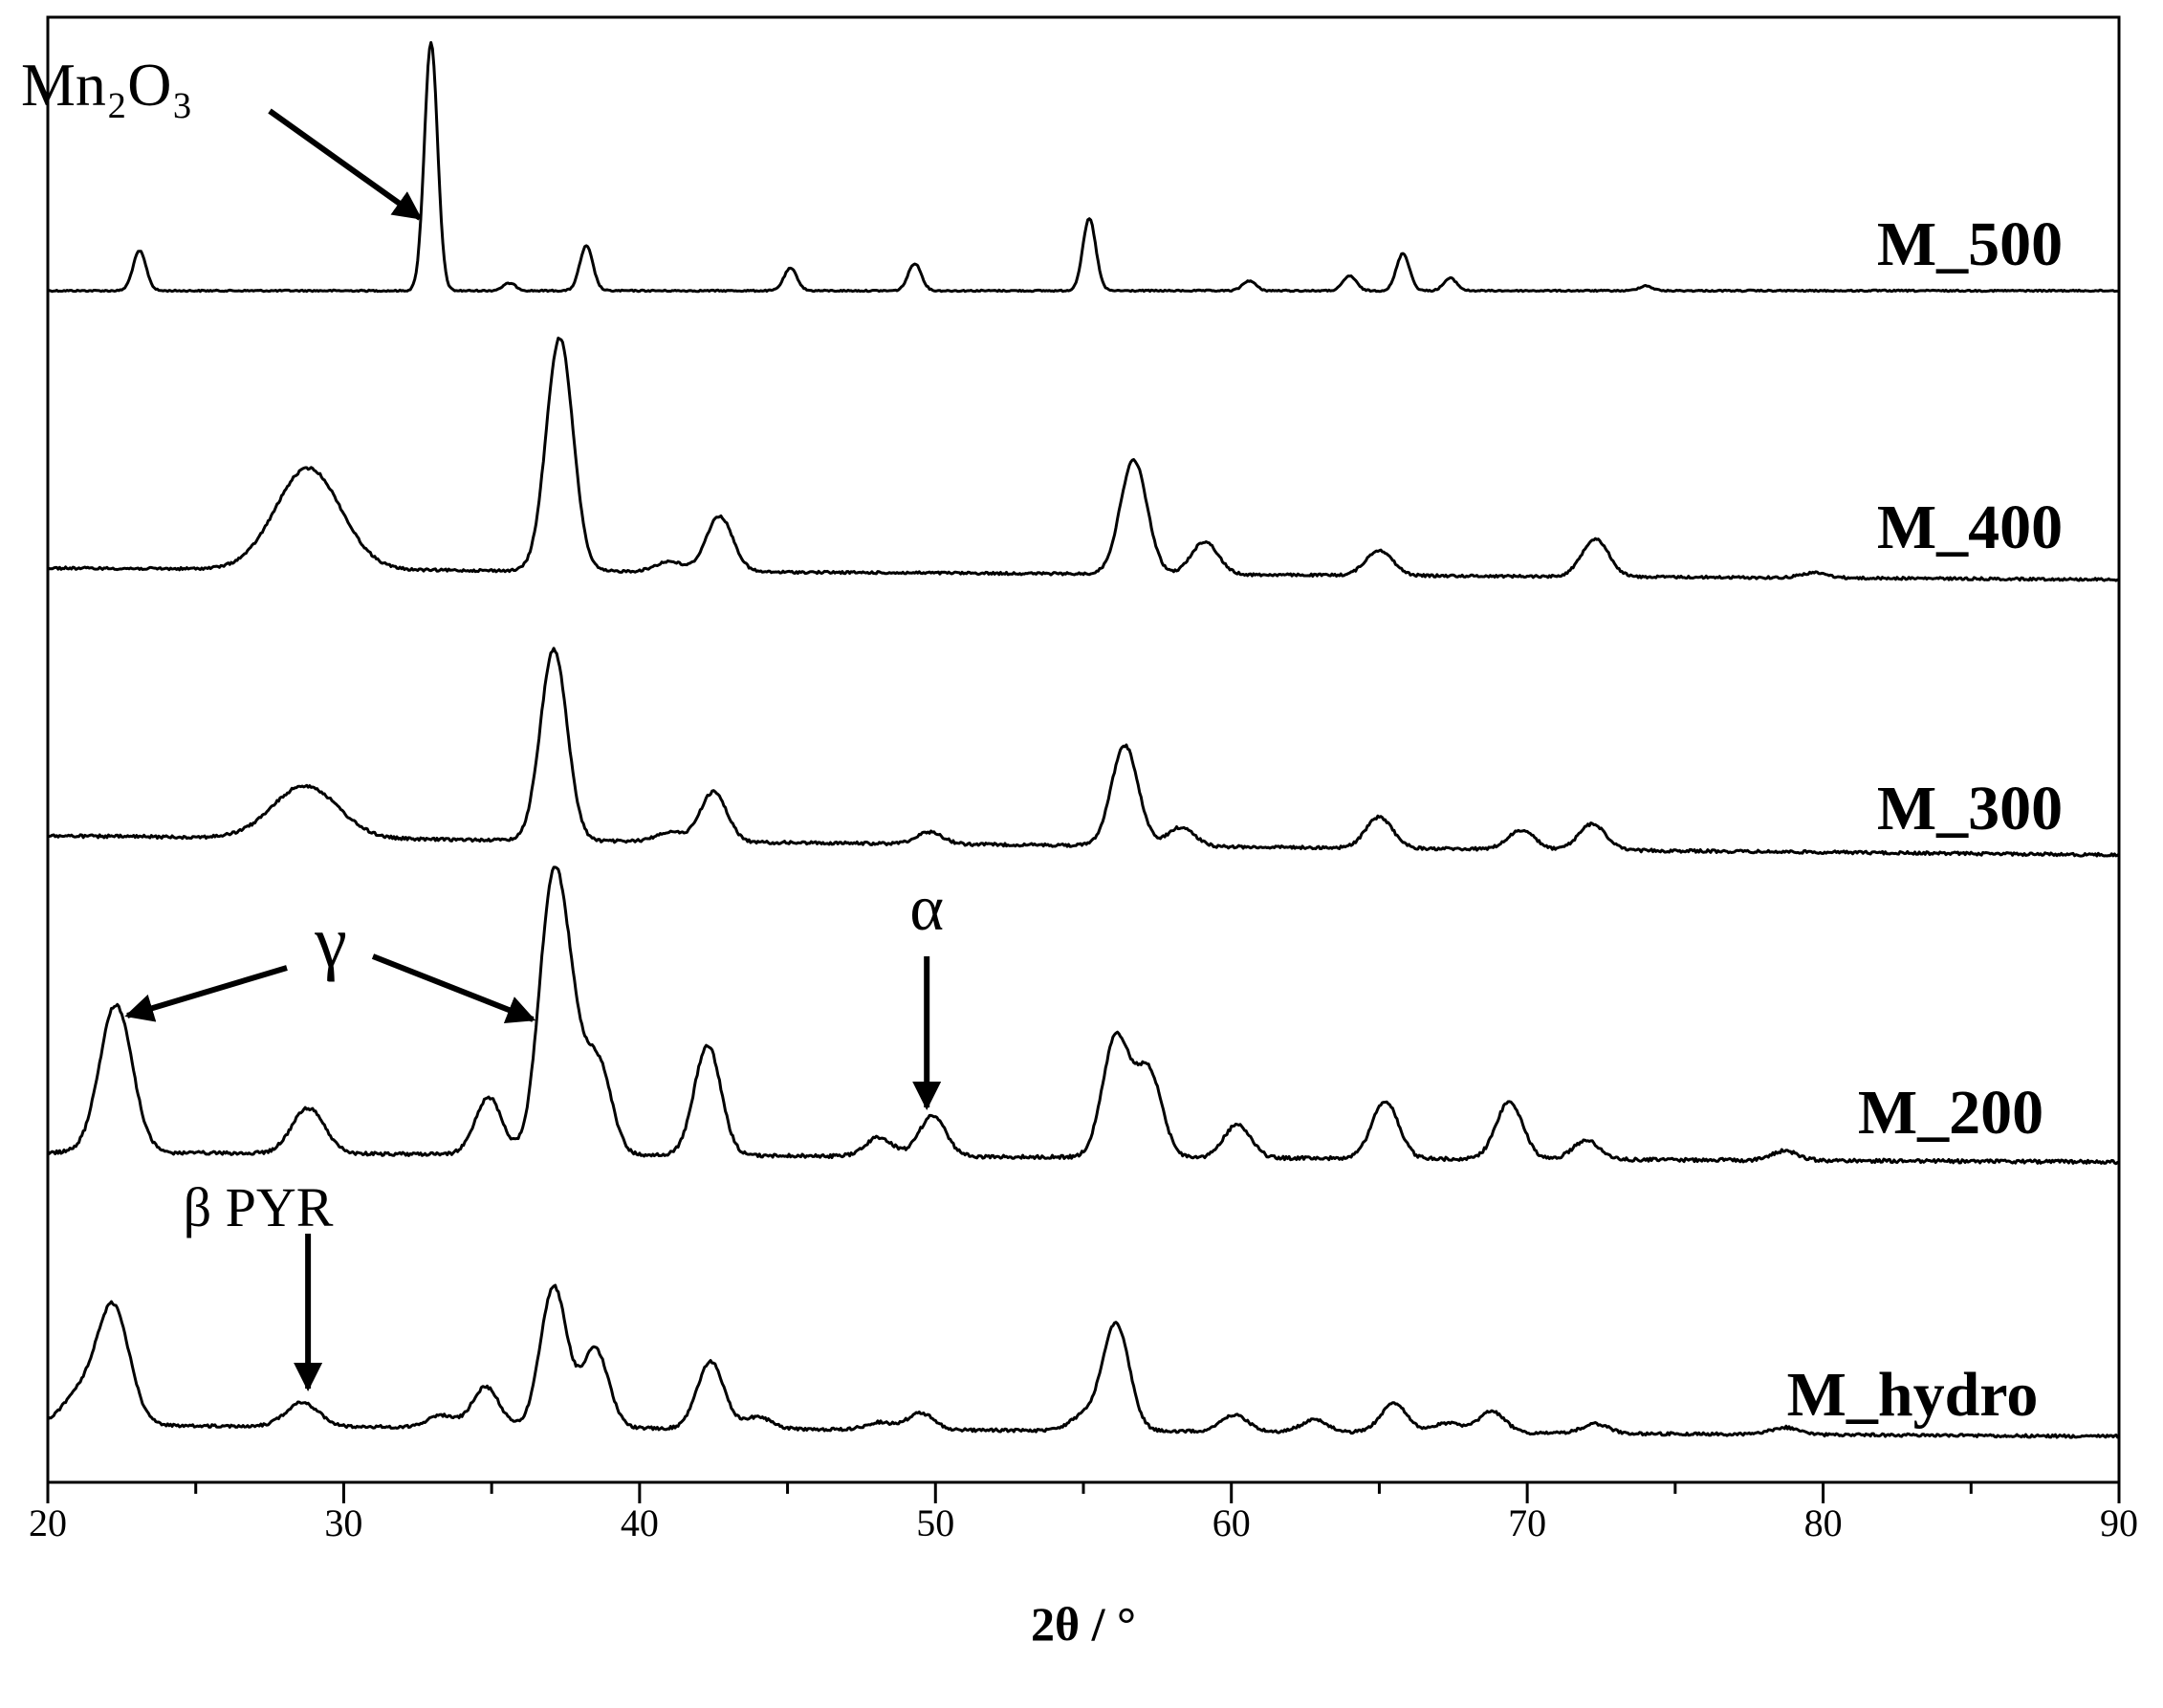 Image resolution: width=2163 pixels, height=1708 pixels. Describe the element at coordinates (345, 164) in the screenshot. I see `mn2o3-arrow` at that location.